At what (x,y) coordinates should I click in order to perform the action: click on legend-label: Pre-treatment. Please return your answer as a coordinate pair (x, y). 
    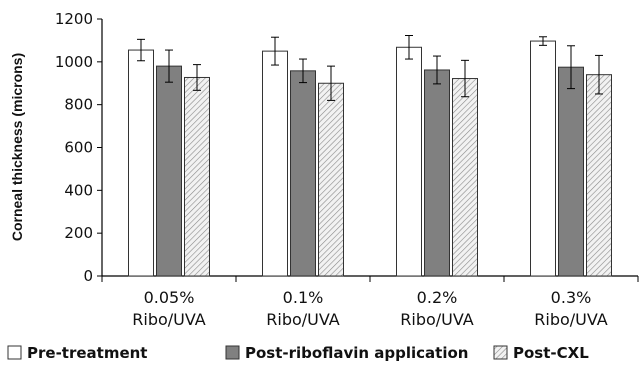
    Looking at the image, I should click on (87, 353).